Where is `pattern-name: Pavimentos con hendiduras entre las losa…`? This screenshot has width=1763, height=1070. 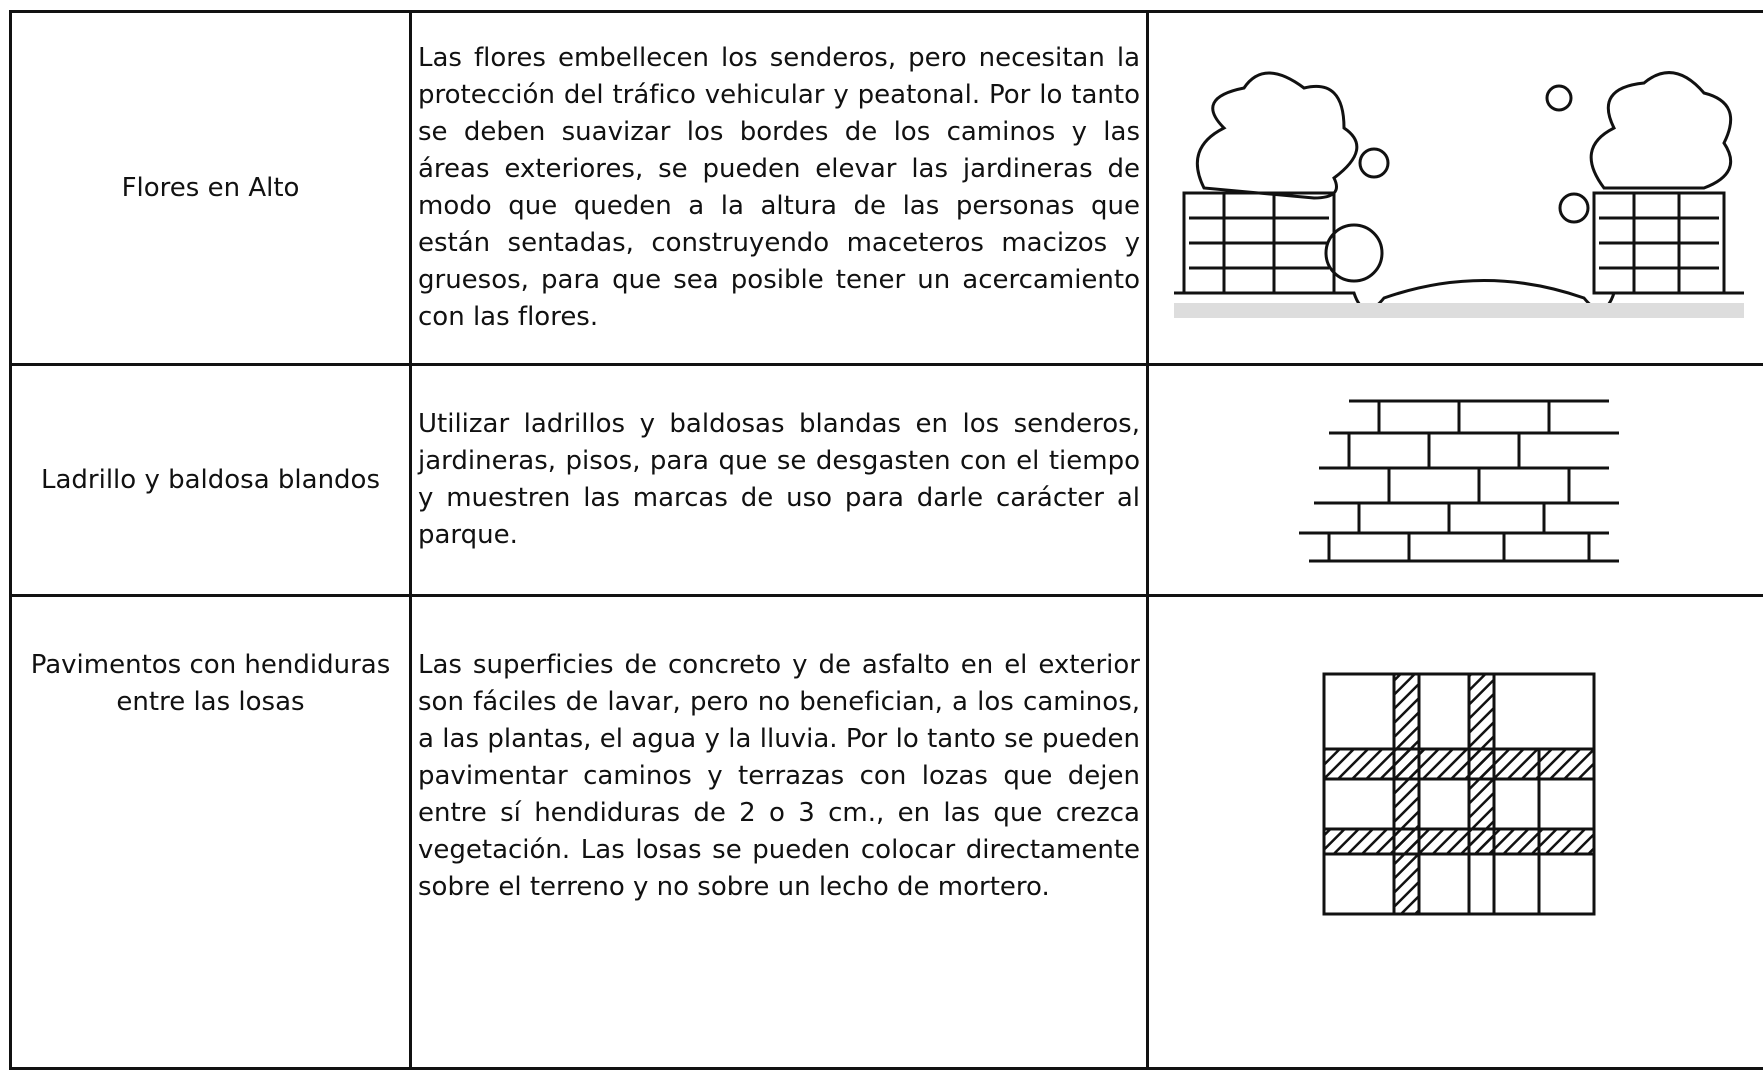
pattern-name: Pavimentos con hendiduras entre las losa… is located at coordinates (211, 832).